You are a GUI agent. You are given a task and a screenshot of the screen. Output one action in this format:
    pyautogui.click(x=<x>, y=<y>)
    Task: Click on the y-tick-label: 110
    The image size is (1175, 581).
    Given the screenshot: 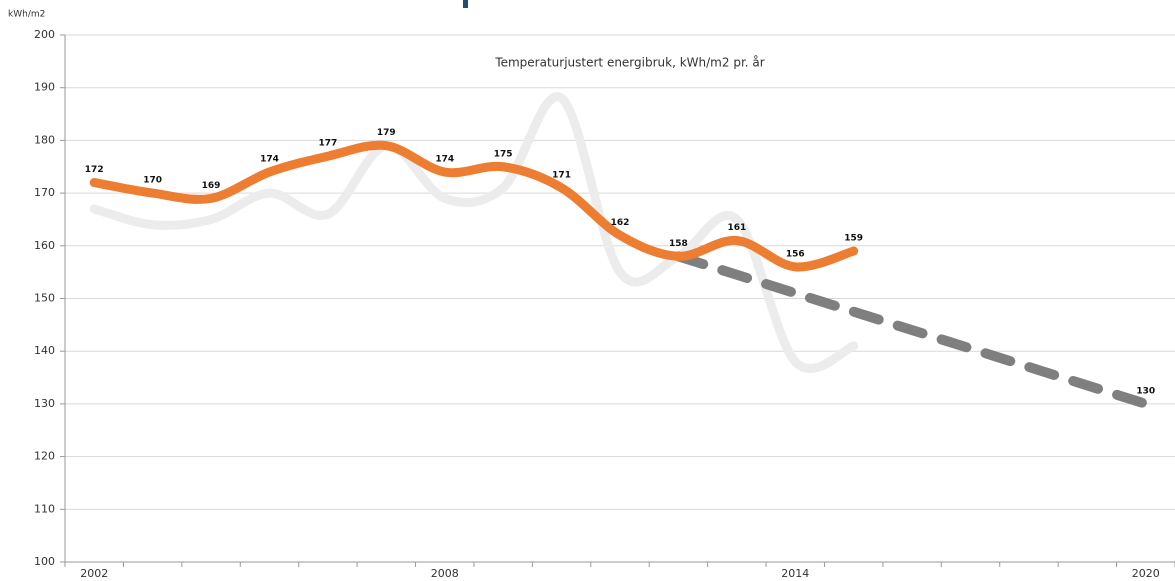 What is the action you would take?
    pyautogui.click(x=44, y=508)
    